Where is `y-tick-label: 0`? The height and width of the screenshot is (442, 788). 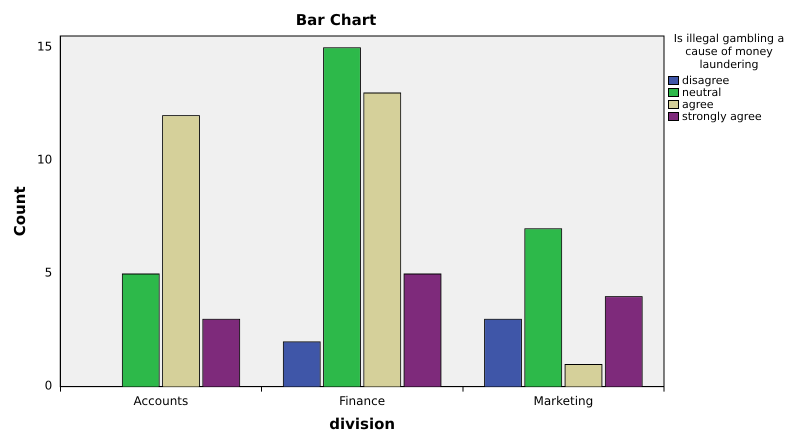
y-tick-label: 0 is located at coordinates (48, 385).